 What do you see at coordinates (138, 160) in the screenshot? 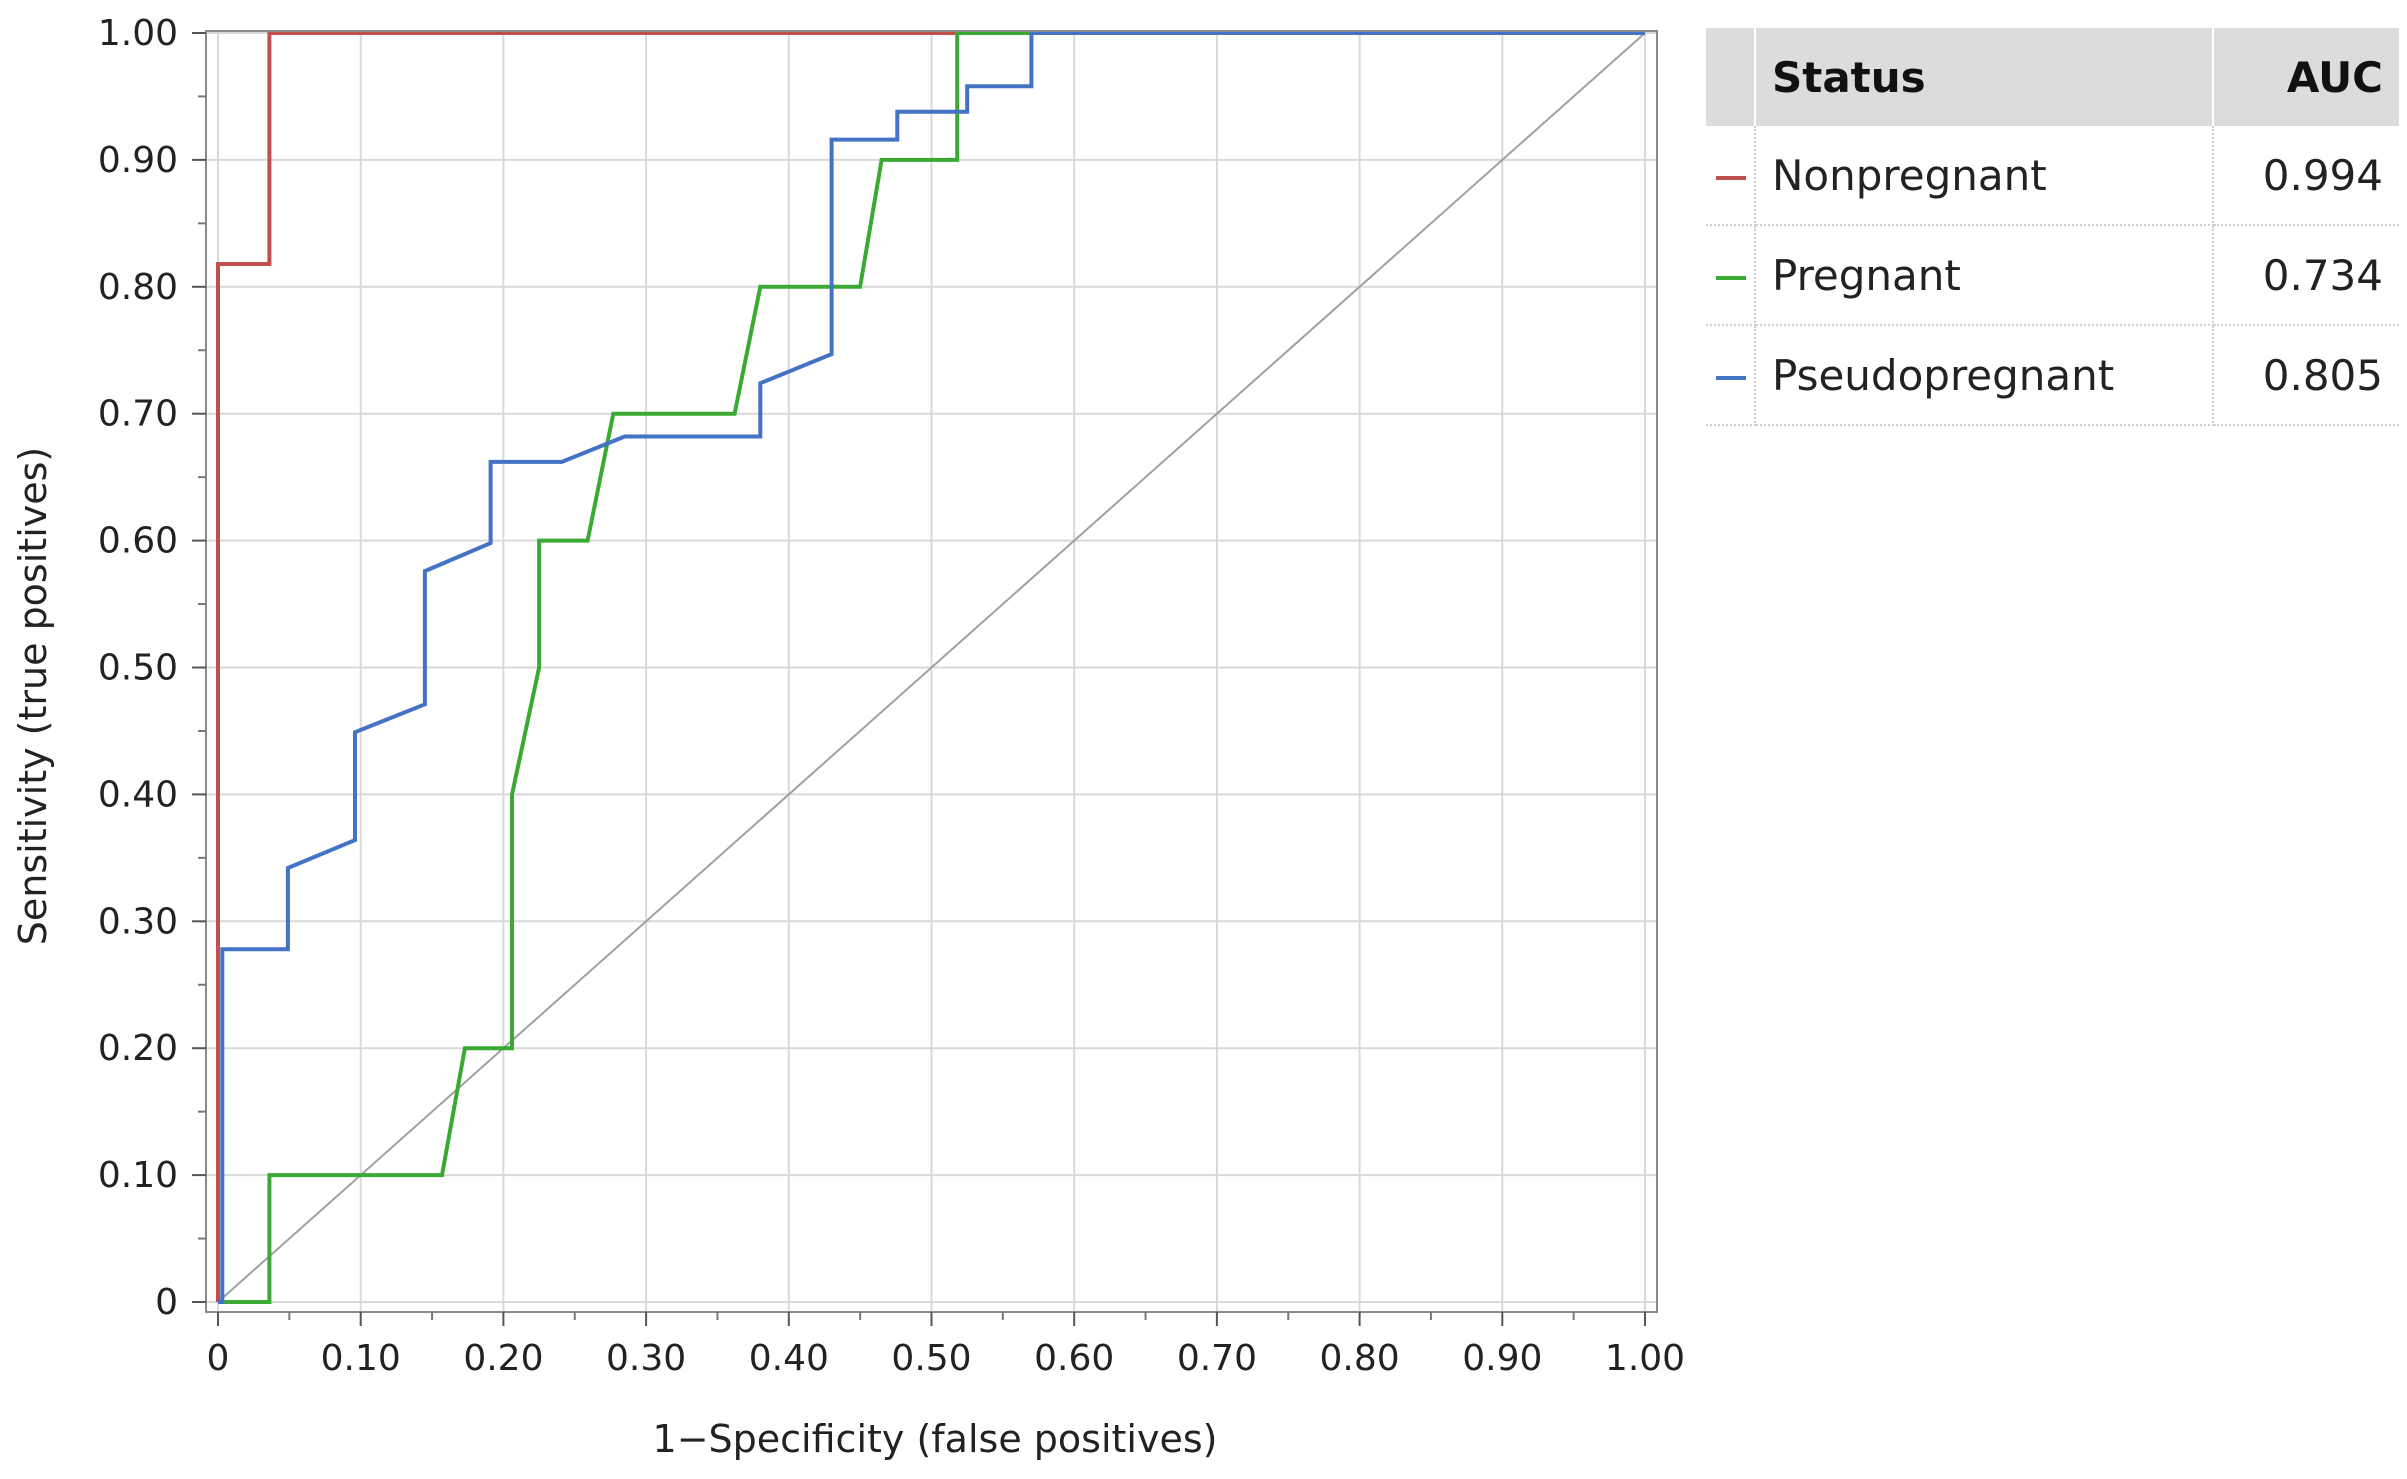
I see `y-tick-label: 0.90` at bounding box center [138, 160].